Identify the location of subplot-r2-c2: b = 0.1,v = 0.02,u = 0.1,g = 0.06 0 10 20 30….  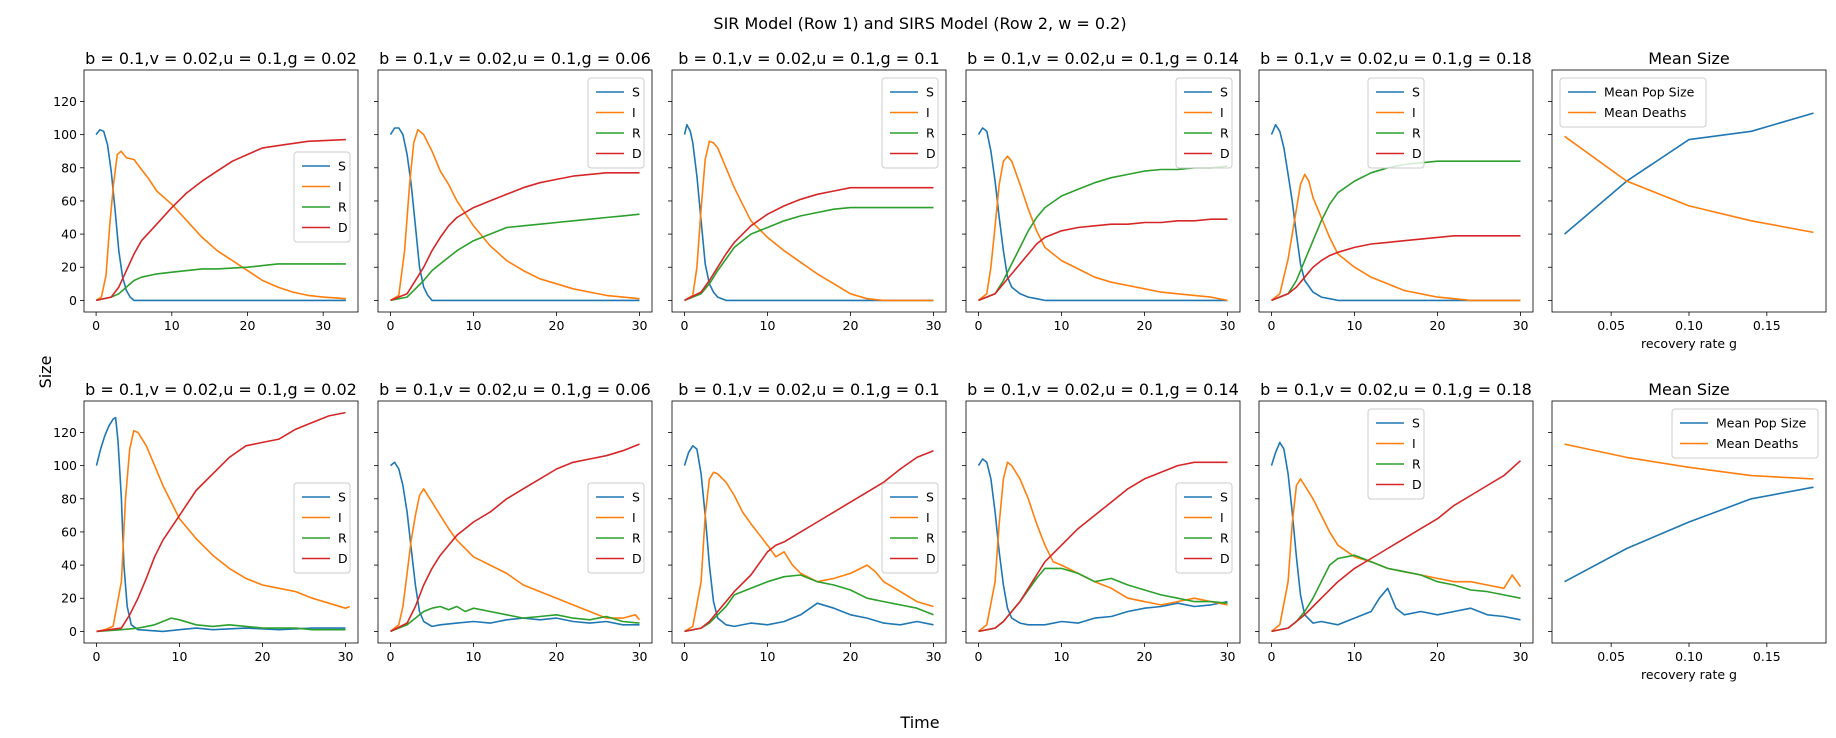
(513, 522).